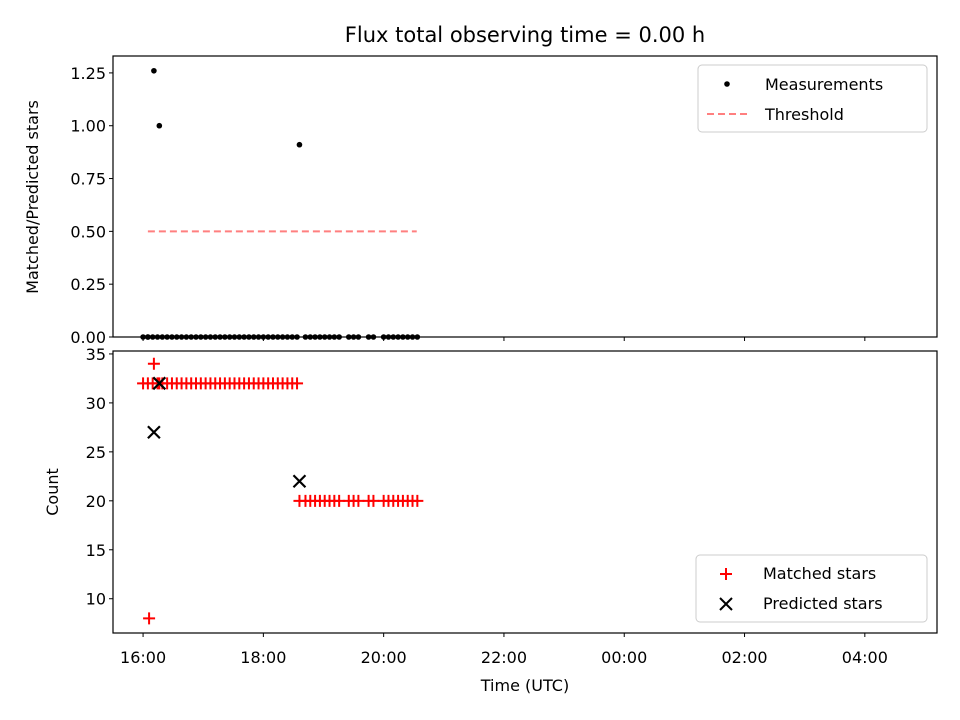 The height and width of the screenshot is (720, 960). I want to click on top-y-tick-label: 0.50, so click(88, 231).